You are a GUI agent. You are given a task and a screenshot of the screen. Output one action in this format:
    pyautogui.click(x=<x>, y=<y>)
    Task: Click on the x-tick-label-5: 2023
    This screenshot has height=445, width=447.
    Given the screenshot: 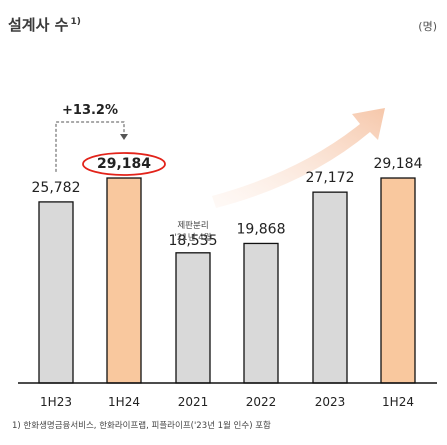 What is the action you would take?
    pyautogui.click(x=330, y=402)
    